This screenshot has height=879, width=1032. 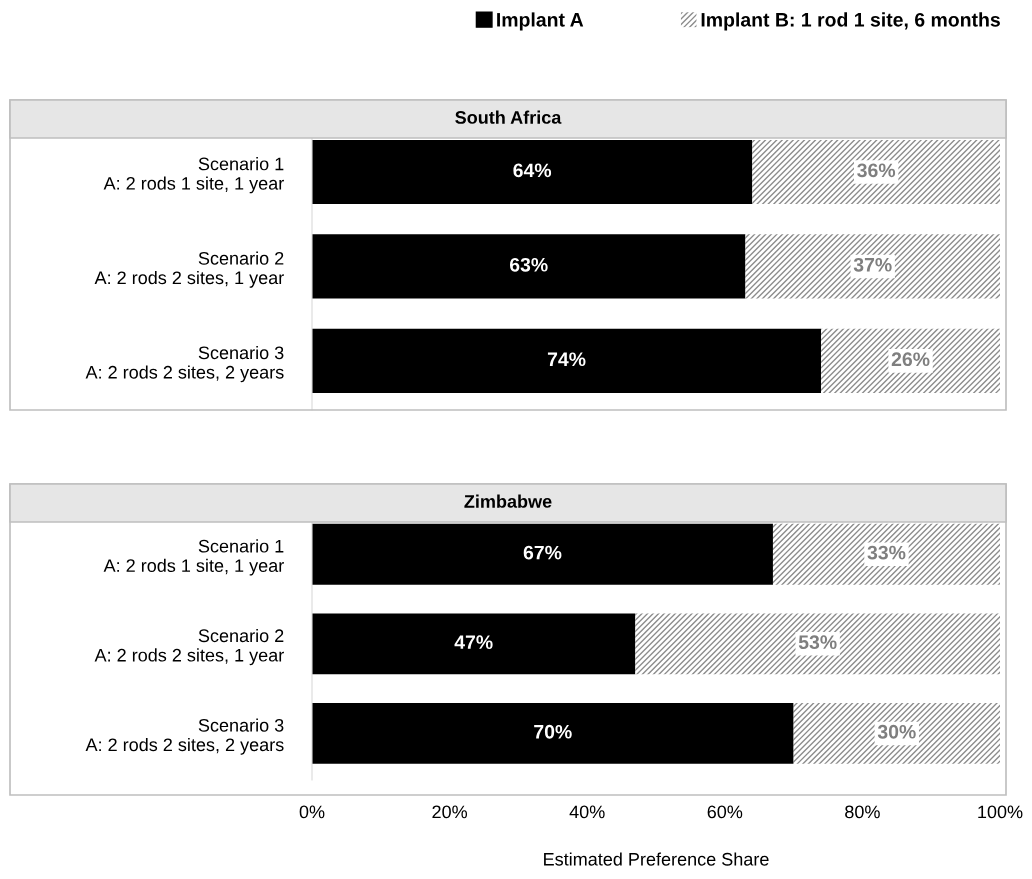 I want to click on x-axis-title: Estimated Preference Share, so click(x=656, y=859).